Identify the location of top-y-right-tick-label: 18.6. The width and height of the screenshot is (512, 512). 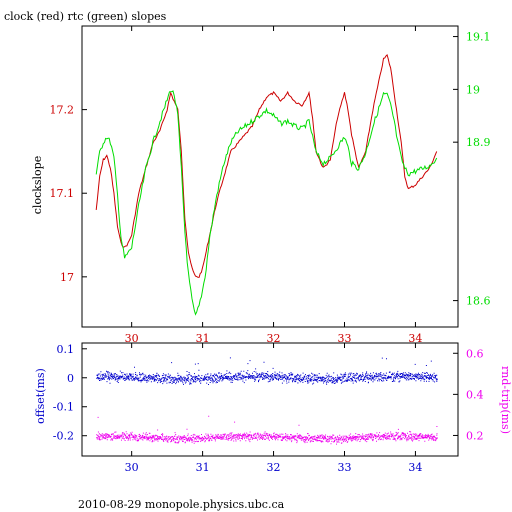
(478, 301).